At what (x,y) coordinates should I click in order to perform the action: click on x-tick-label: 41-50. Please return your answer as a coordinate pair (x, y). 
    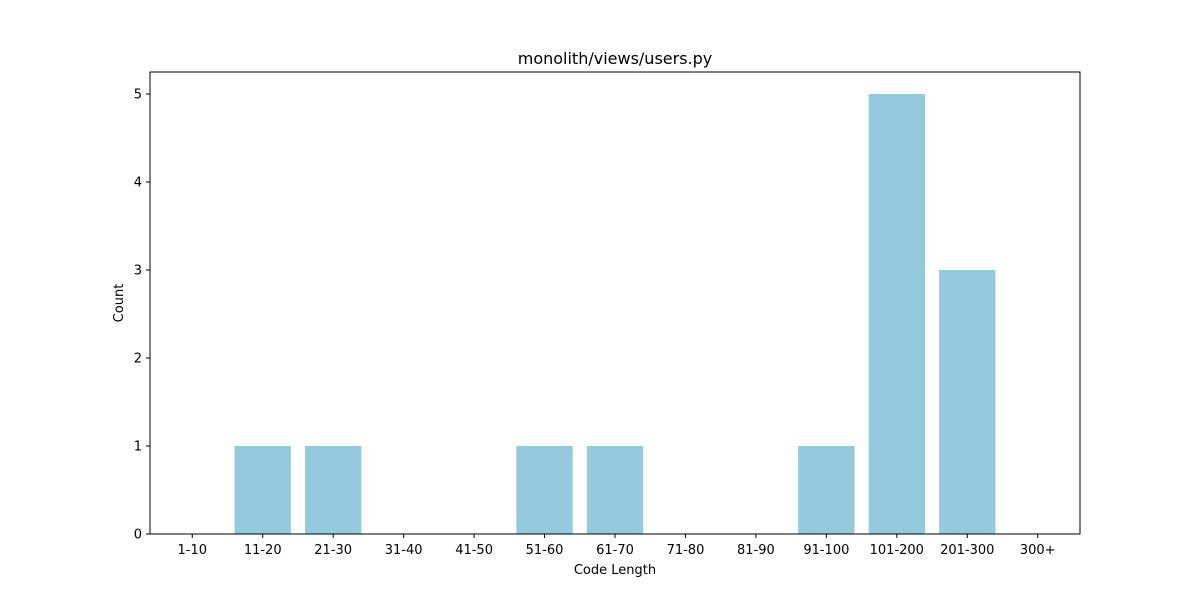
    Looking at the image, I should click on (474, 550).